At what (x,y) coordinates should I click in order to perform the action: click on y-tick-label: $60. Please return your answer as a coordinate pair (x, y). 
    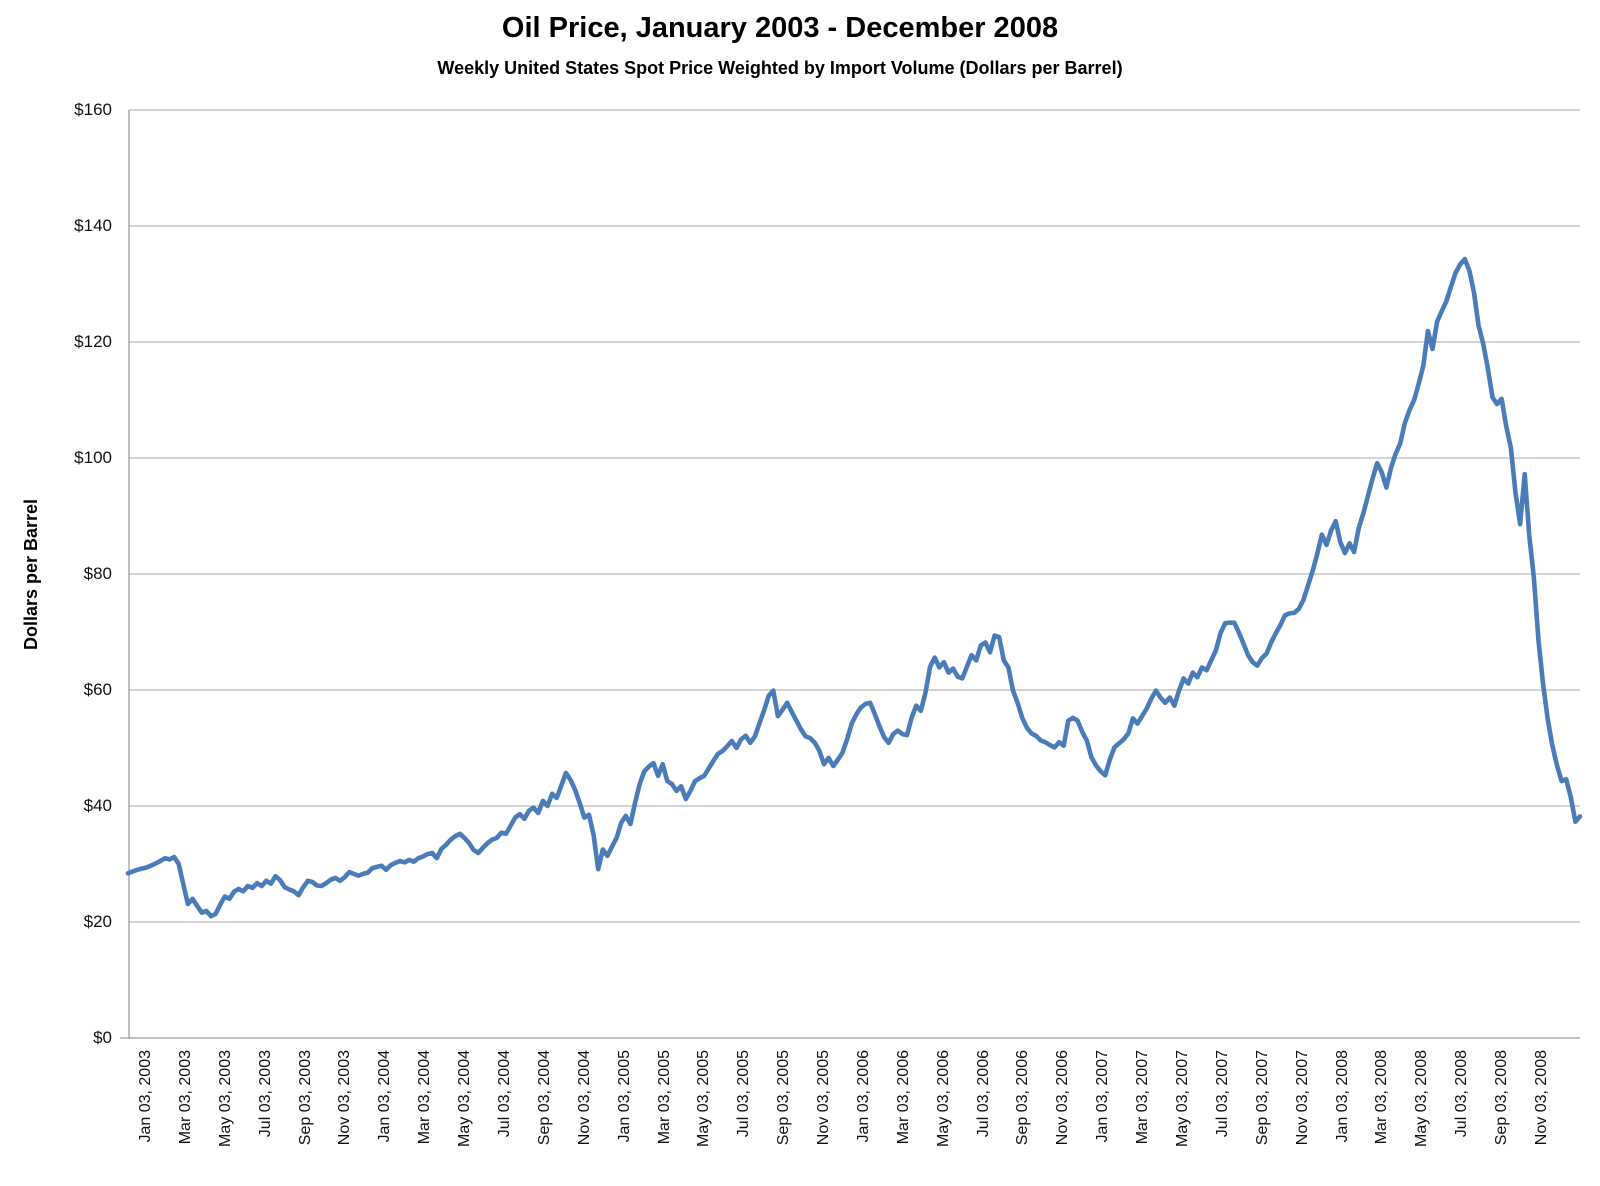
    Looking at the image, I should click on (97, 689).